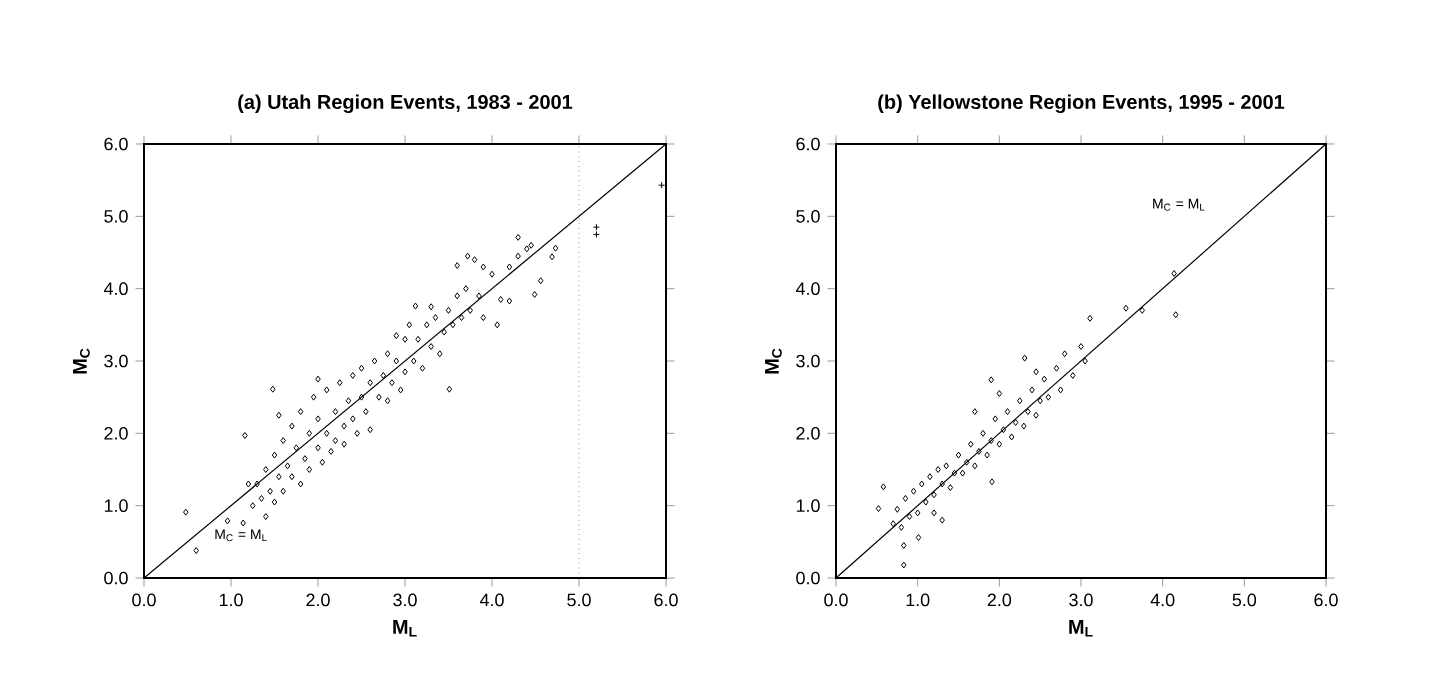  What do you see at coordinates (1081, 104) in the screenshot?
I see `chart-title: (b) Yellowstone Region Events, 1995 - 2001` at bounding box center [1081, 104].